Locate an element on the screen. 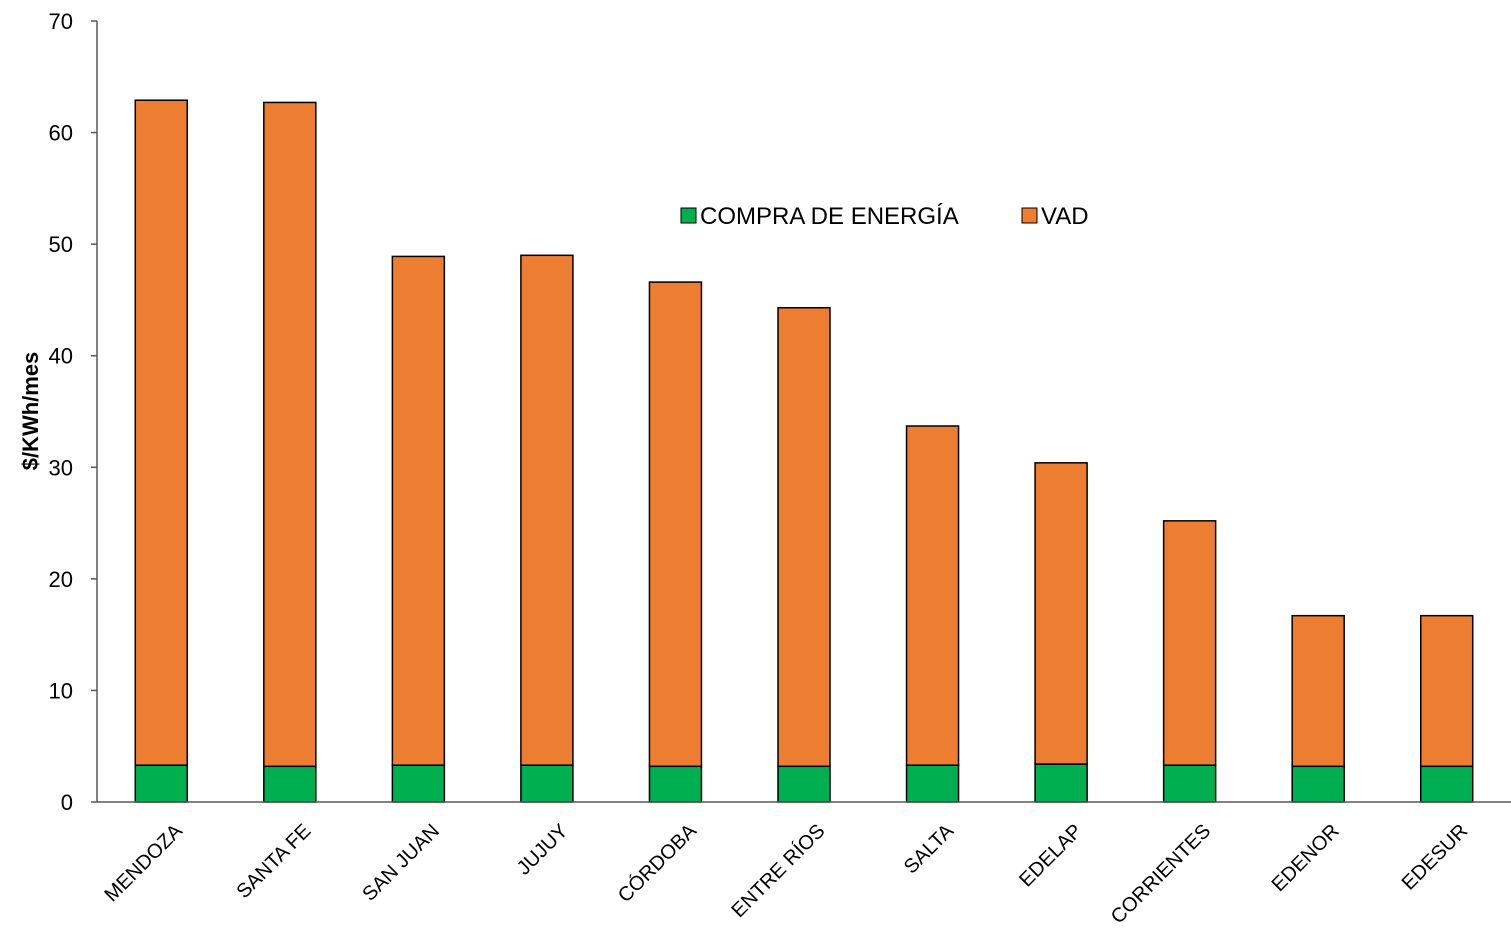 This screenshot has width=1511, height=941. y-tick-label: 50 is located at coordinates (61, 244).